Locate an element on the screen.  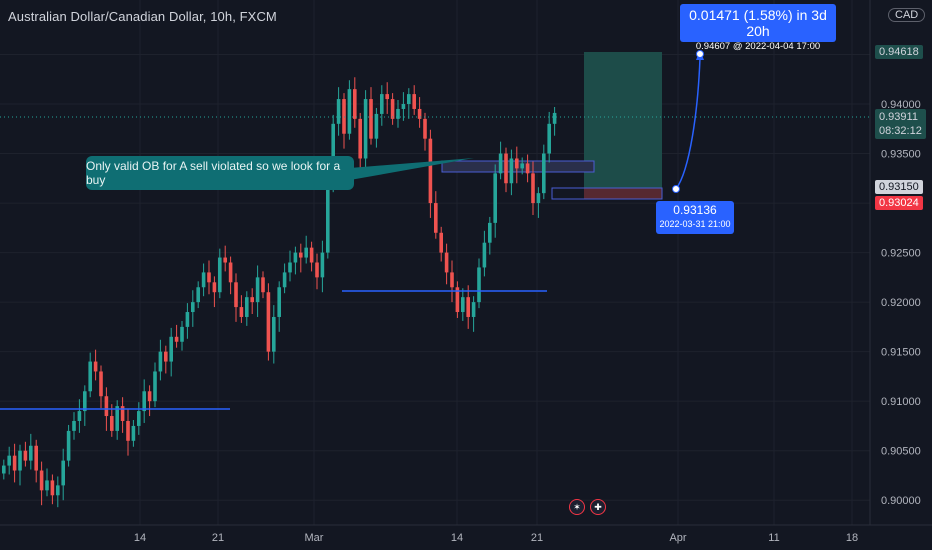
canada-flag-icon: ✚ is located at coordinates (598, 507).